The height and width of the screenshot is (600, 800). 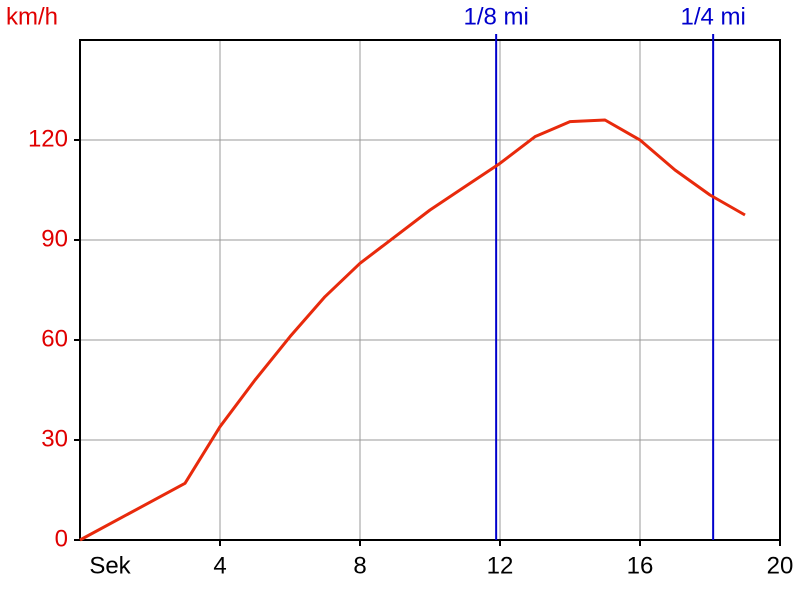 I want to click on x-tick-label: 4, so click(x=219, y=565).